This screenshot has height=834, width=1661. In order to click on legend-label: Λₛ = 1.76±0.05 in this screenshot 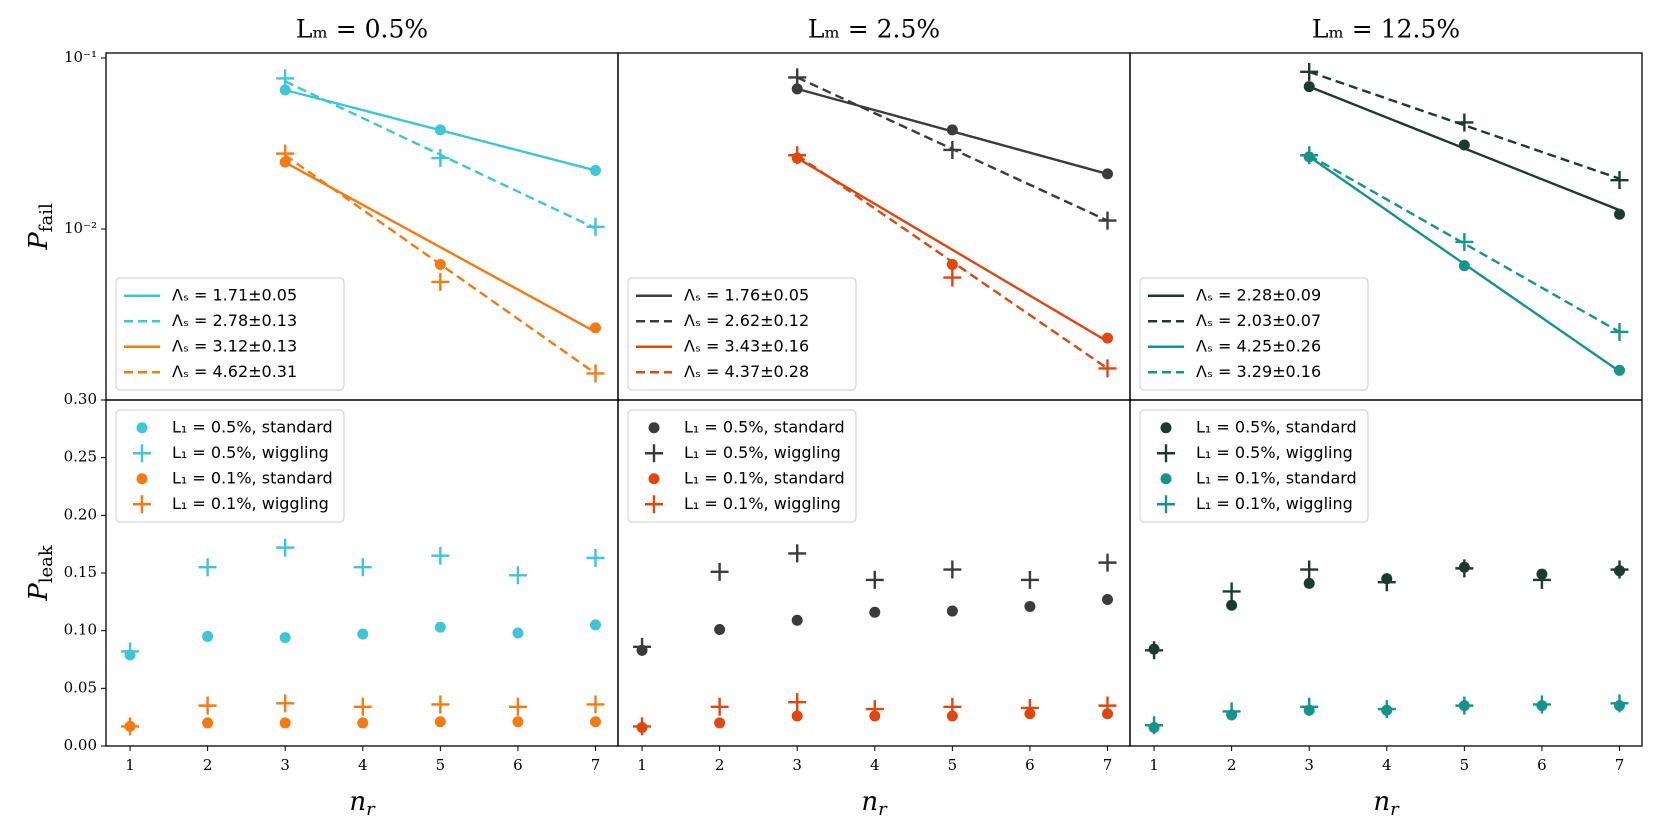, I will do `click(746, 294)`.